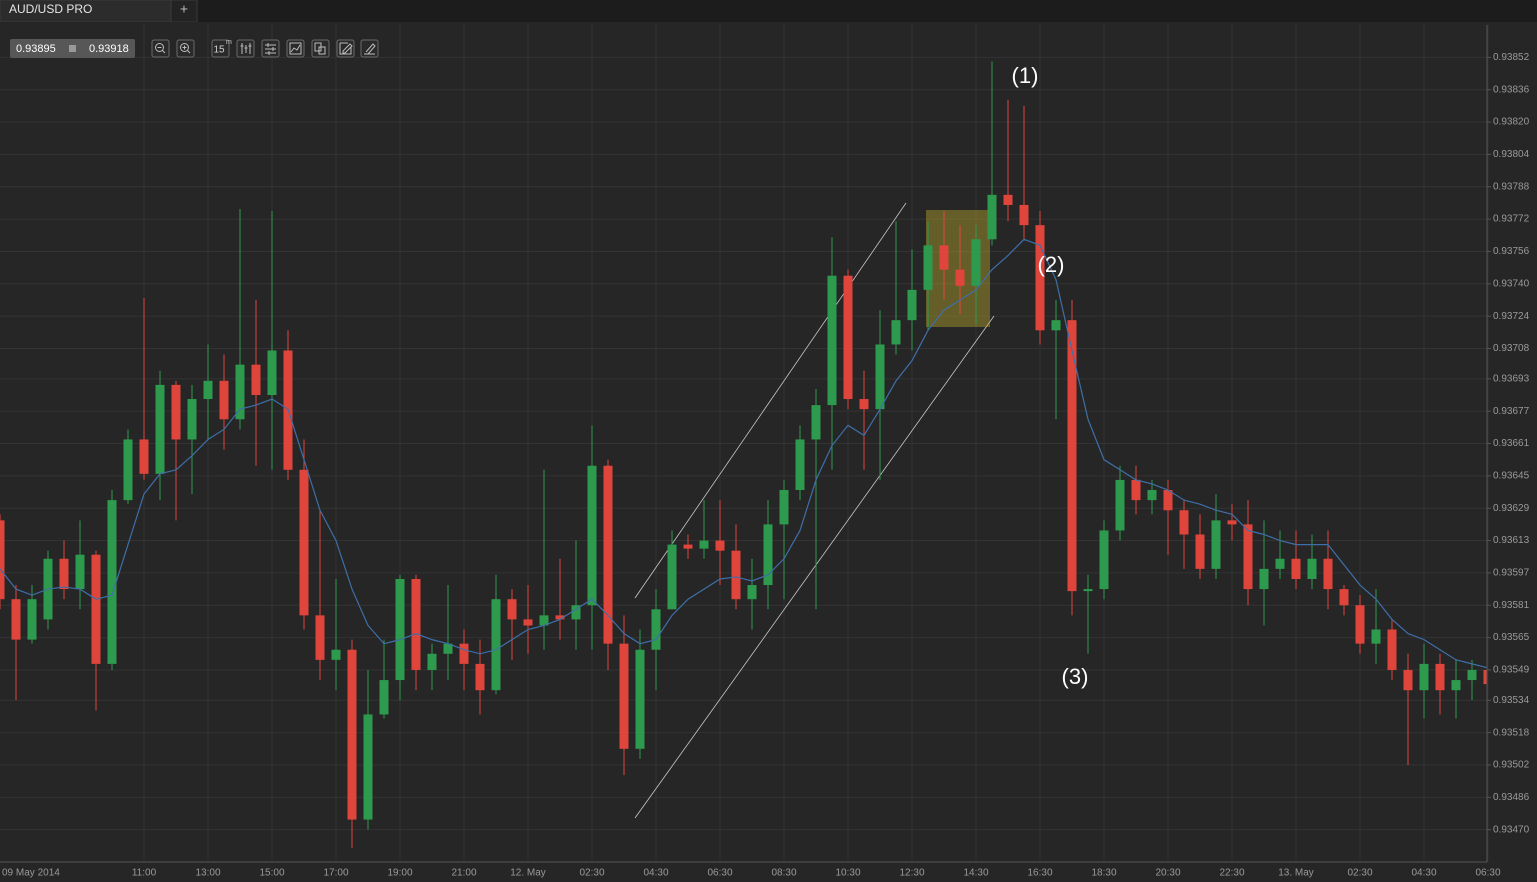 The image size is (1537, 882). I want to click on tab-title: AUD/USD PRO, so click(50, 9).